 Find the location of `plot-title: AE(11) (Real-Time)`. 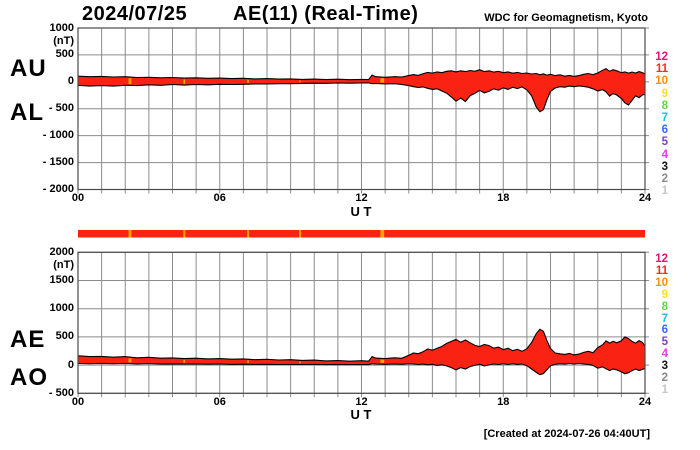

plot-title: AE(11) (Real-Time) is located at coordinates (326, 14).